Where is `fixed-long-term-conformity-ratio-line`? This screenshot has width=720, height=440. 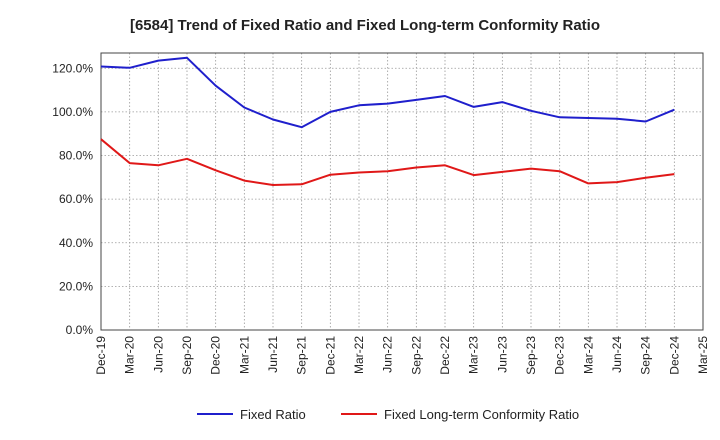 fixed-long-term-conformity-ratio-line is located at coordinates (387, 162).